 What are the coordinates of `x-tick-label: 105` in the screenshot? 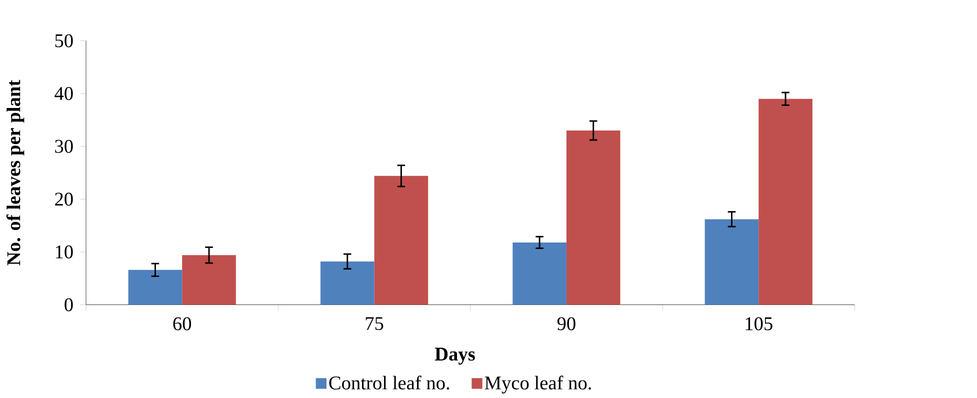 It's located at (759, 323).